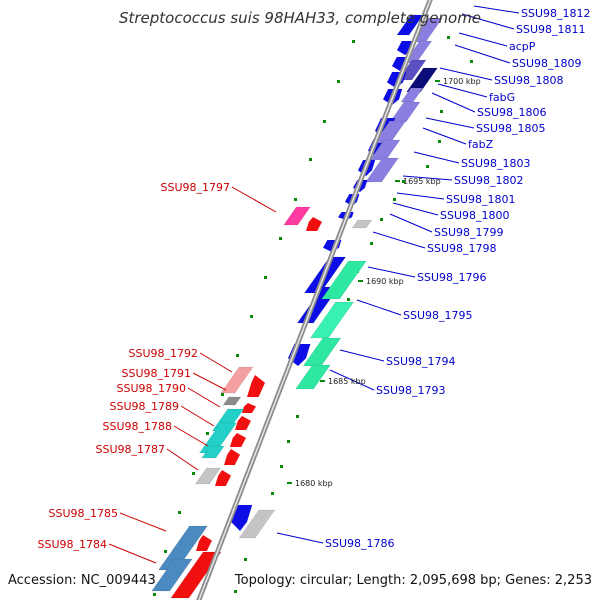  Describe the element at coordinates (462, 248) in the screenshot. I see `gene-label-ssu98_1798: SSU98_1798` at that location.